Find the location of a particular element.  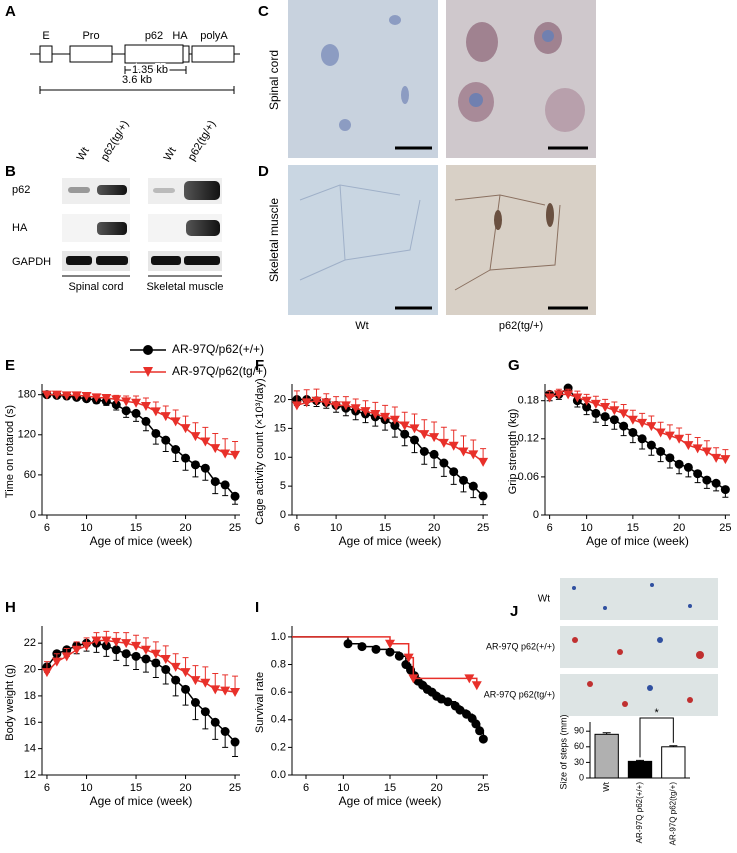

y-tick-label: 0.6 is located at coordinates (278, 692).